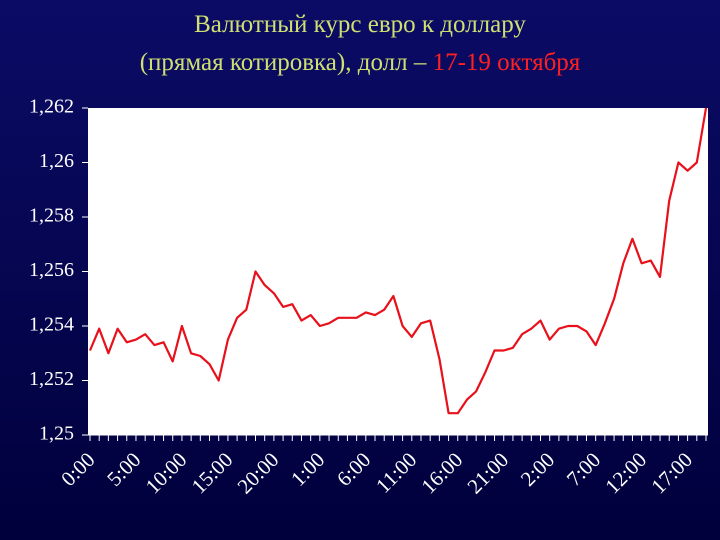 Image resolution: width=720 pixels, height=540 pixels. Describe the element at coordinates (51, 107) in the screenshot. I see `y-tick-label: 1,262` at that location.